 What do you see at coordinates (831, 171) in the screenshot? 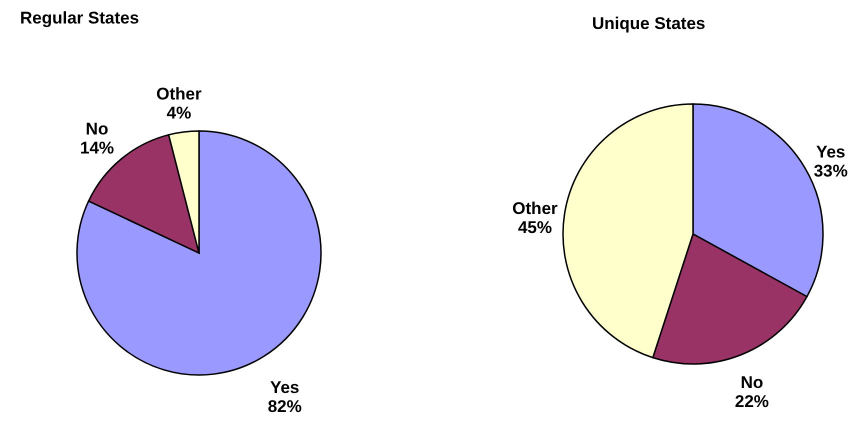
I see `data-label: 33%` at bounding box center [831, 171].